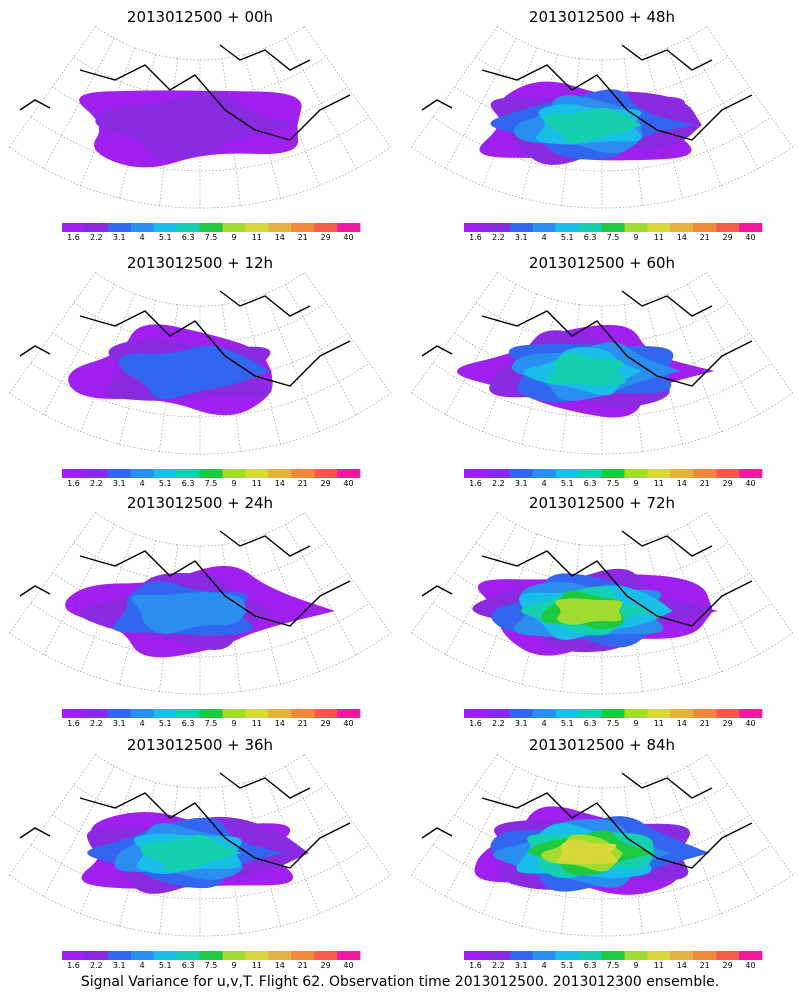 This screenshot has width=800, height=1000. I want to click on panel-title: 2013012500 + 12h, so click(200, 263).